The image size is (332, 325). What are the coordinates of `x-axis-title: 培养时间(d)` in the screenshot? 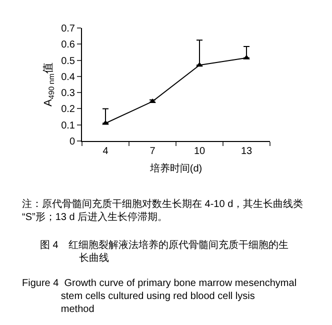 It's located at (175, 168).